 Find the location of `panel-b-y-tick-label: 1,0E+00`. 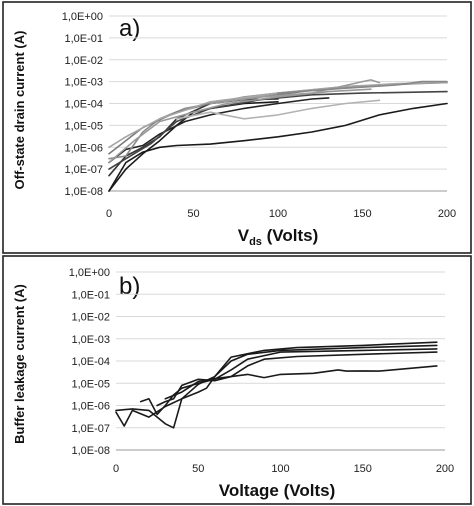

panel-b-y-tick-label: 1,0E+00 is located at coordinates (89, 273).